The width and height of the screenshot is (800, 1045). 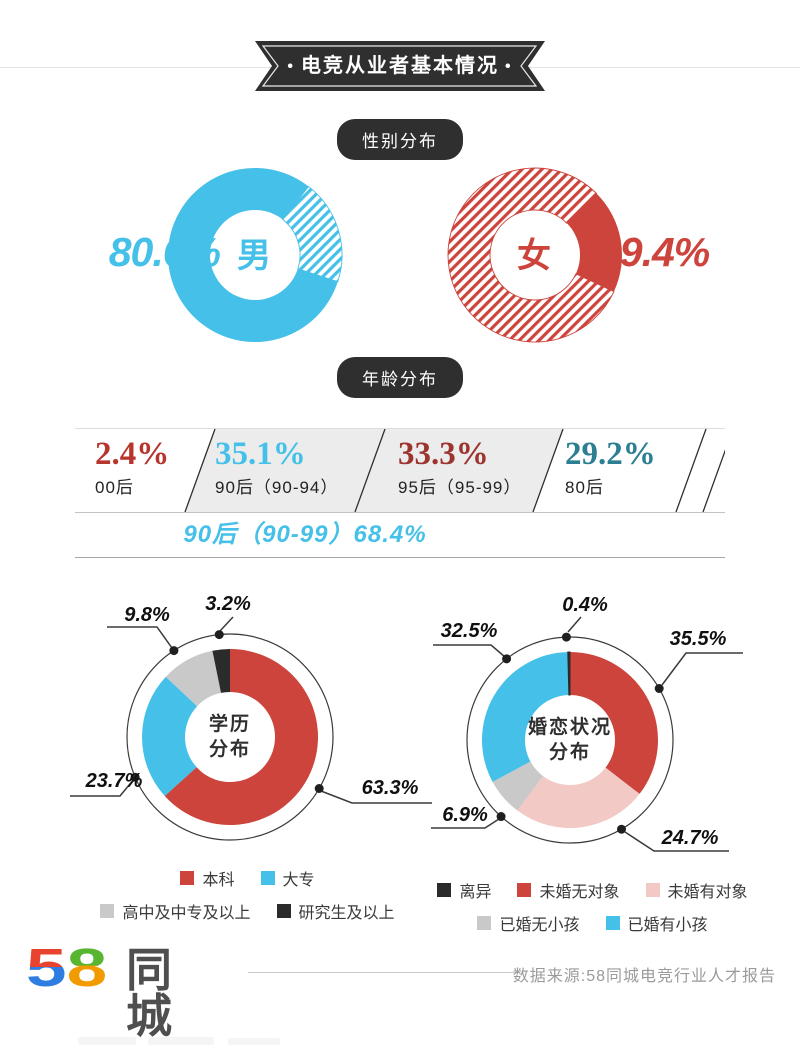 I want to click on education-callout-value: 9.8%, so click(x=147, y=615).